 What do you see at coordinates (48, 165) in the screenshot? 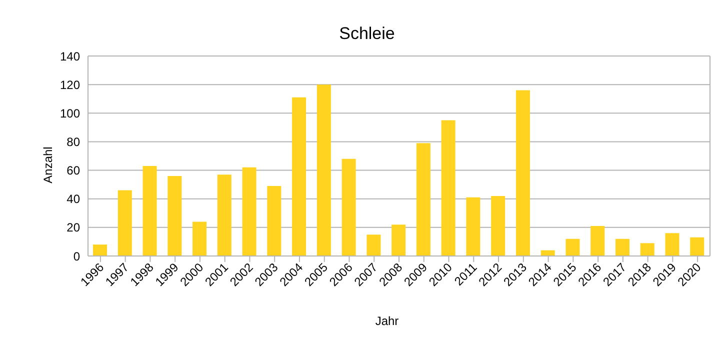
I see `y-axis-title: Anzahl` at bounding box center [48, 165].